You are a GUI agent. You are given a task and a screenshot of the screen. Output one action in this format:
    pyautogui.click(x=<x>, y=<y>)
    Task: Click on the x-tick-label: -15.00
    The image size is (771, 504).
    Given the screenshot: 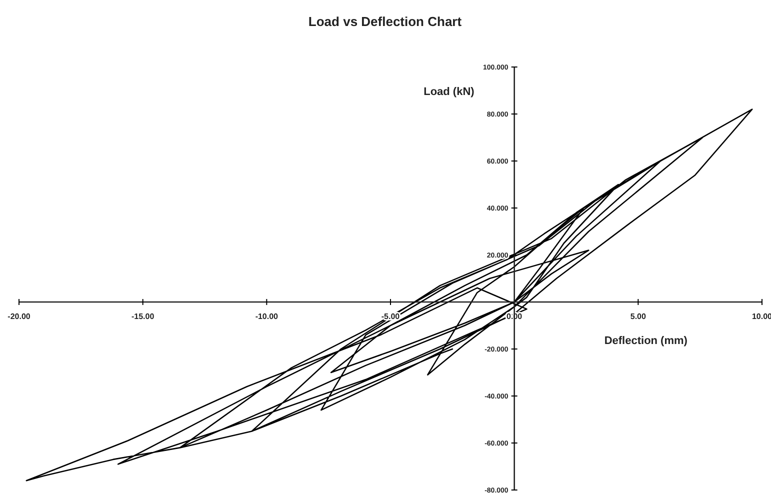 What is the action you would take?
    pyautogui.click(x=143, y=316)
    